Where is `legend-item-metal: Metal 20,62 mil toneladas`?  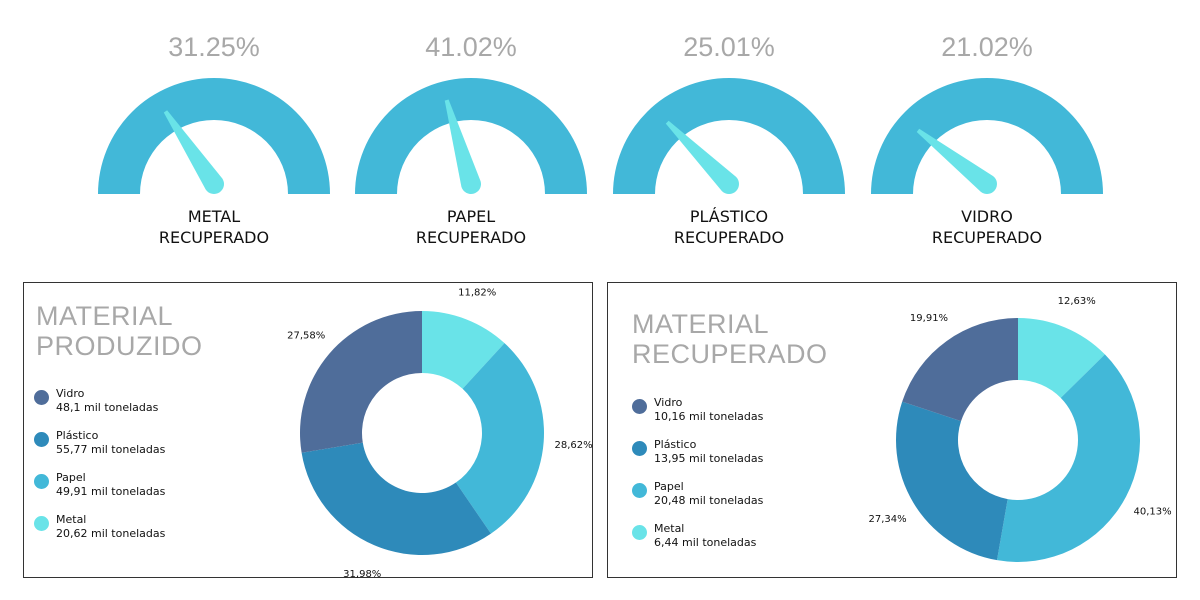
legend-item-metal: Metal 20,62 mil toneladas is located at coordinates (99, 534).